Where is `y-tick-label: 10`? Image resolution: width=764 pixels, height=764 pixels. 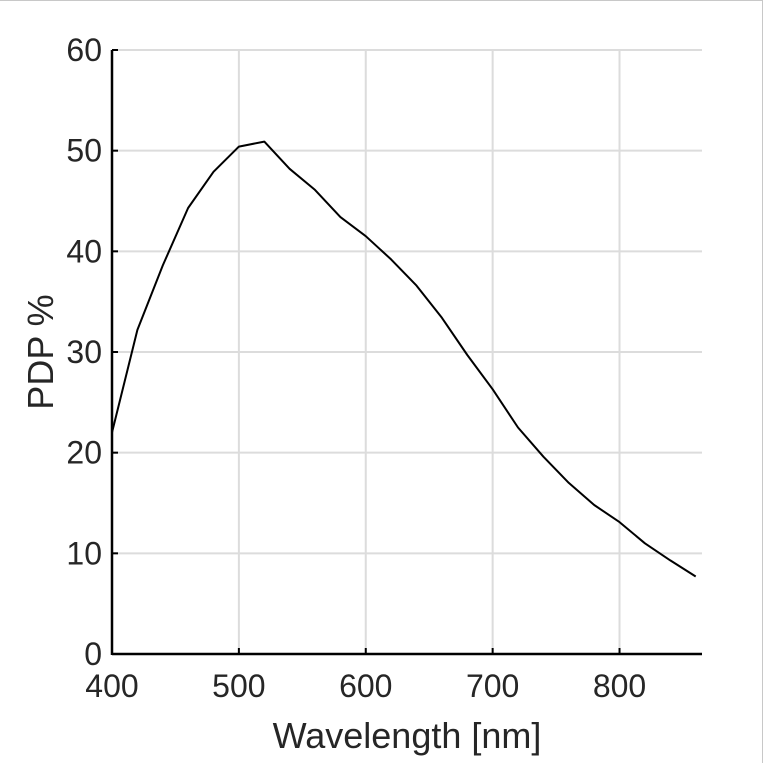
y-tick-label: 10 is located at coordinates (84, 553).